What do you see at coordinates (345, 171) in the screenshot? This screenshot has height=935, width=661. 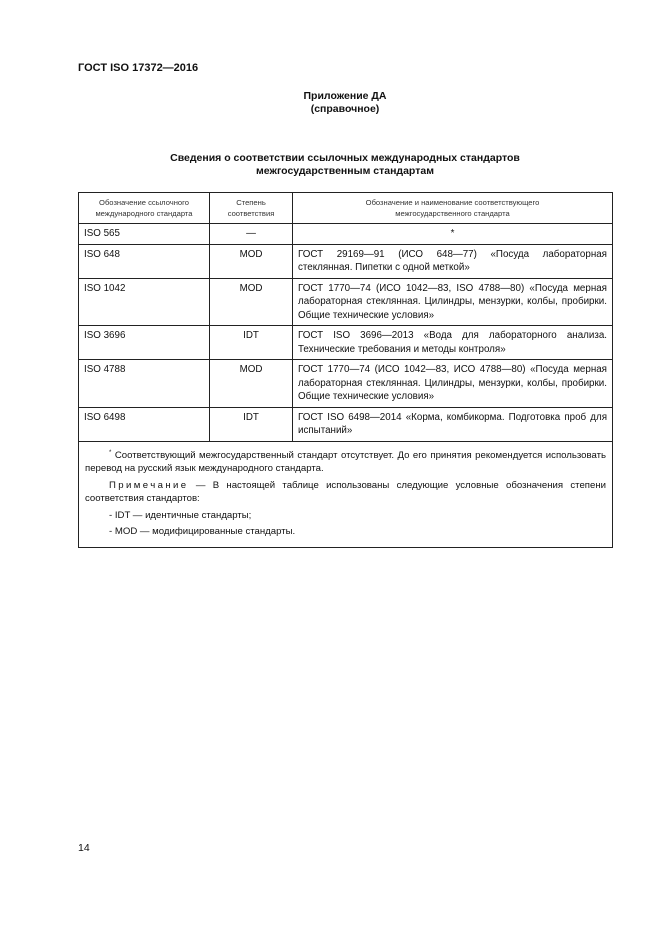 I see `table-title-line2: межгосударственным стандартам` at bounding box center [345, 171].